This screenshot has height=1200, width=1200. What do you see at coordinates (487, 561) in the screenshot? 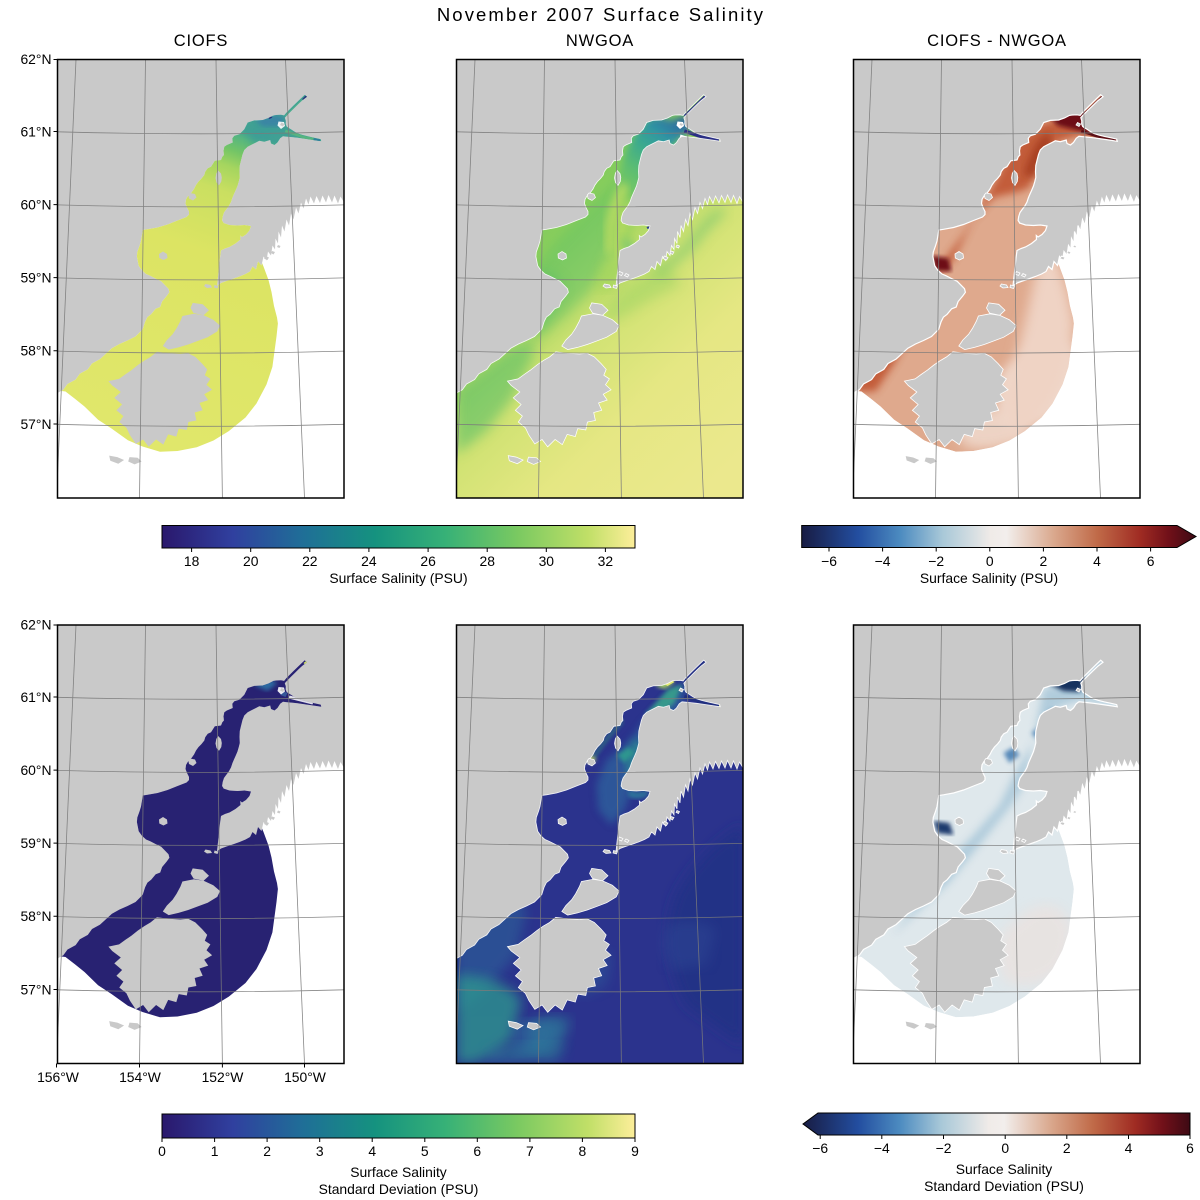
I see `svg-text: 28` at bounding box center [487, 561].